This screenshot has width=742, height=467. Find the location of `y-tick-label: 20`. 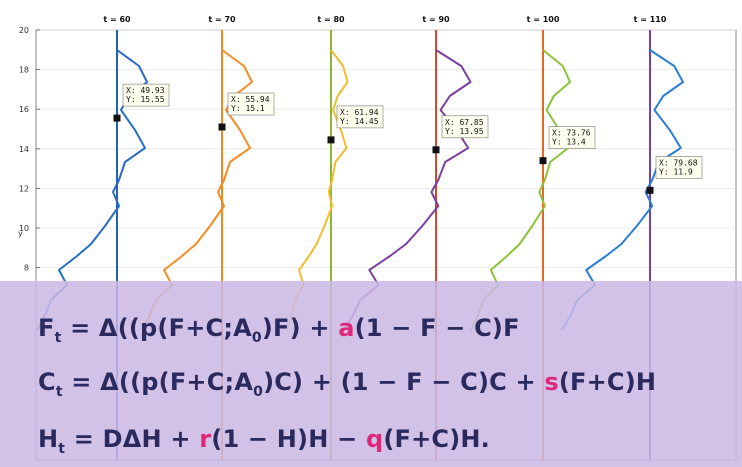

y-tick-label: 20 is located at coordinates (24, 30).